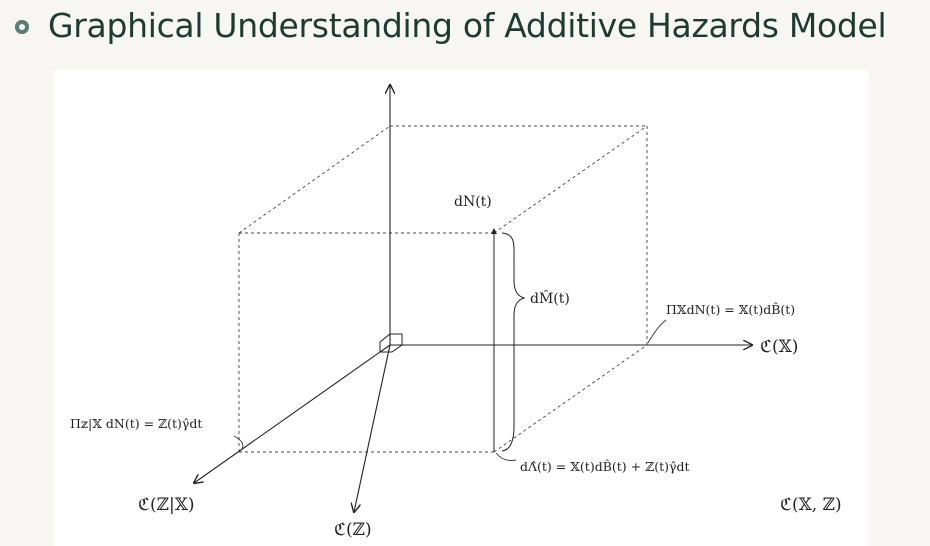 Image resolution: width=930 pixels, height=546 pixels. Describe the element at coordinates (550, 298) in the screenshot. I see `dM-label: dM̂(t)` at that location.